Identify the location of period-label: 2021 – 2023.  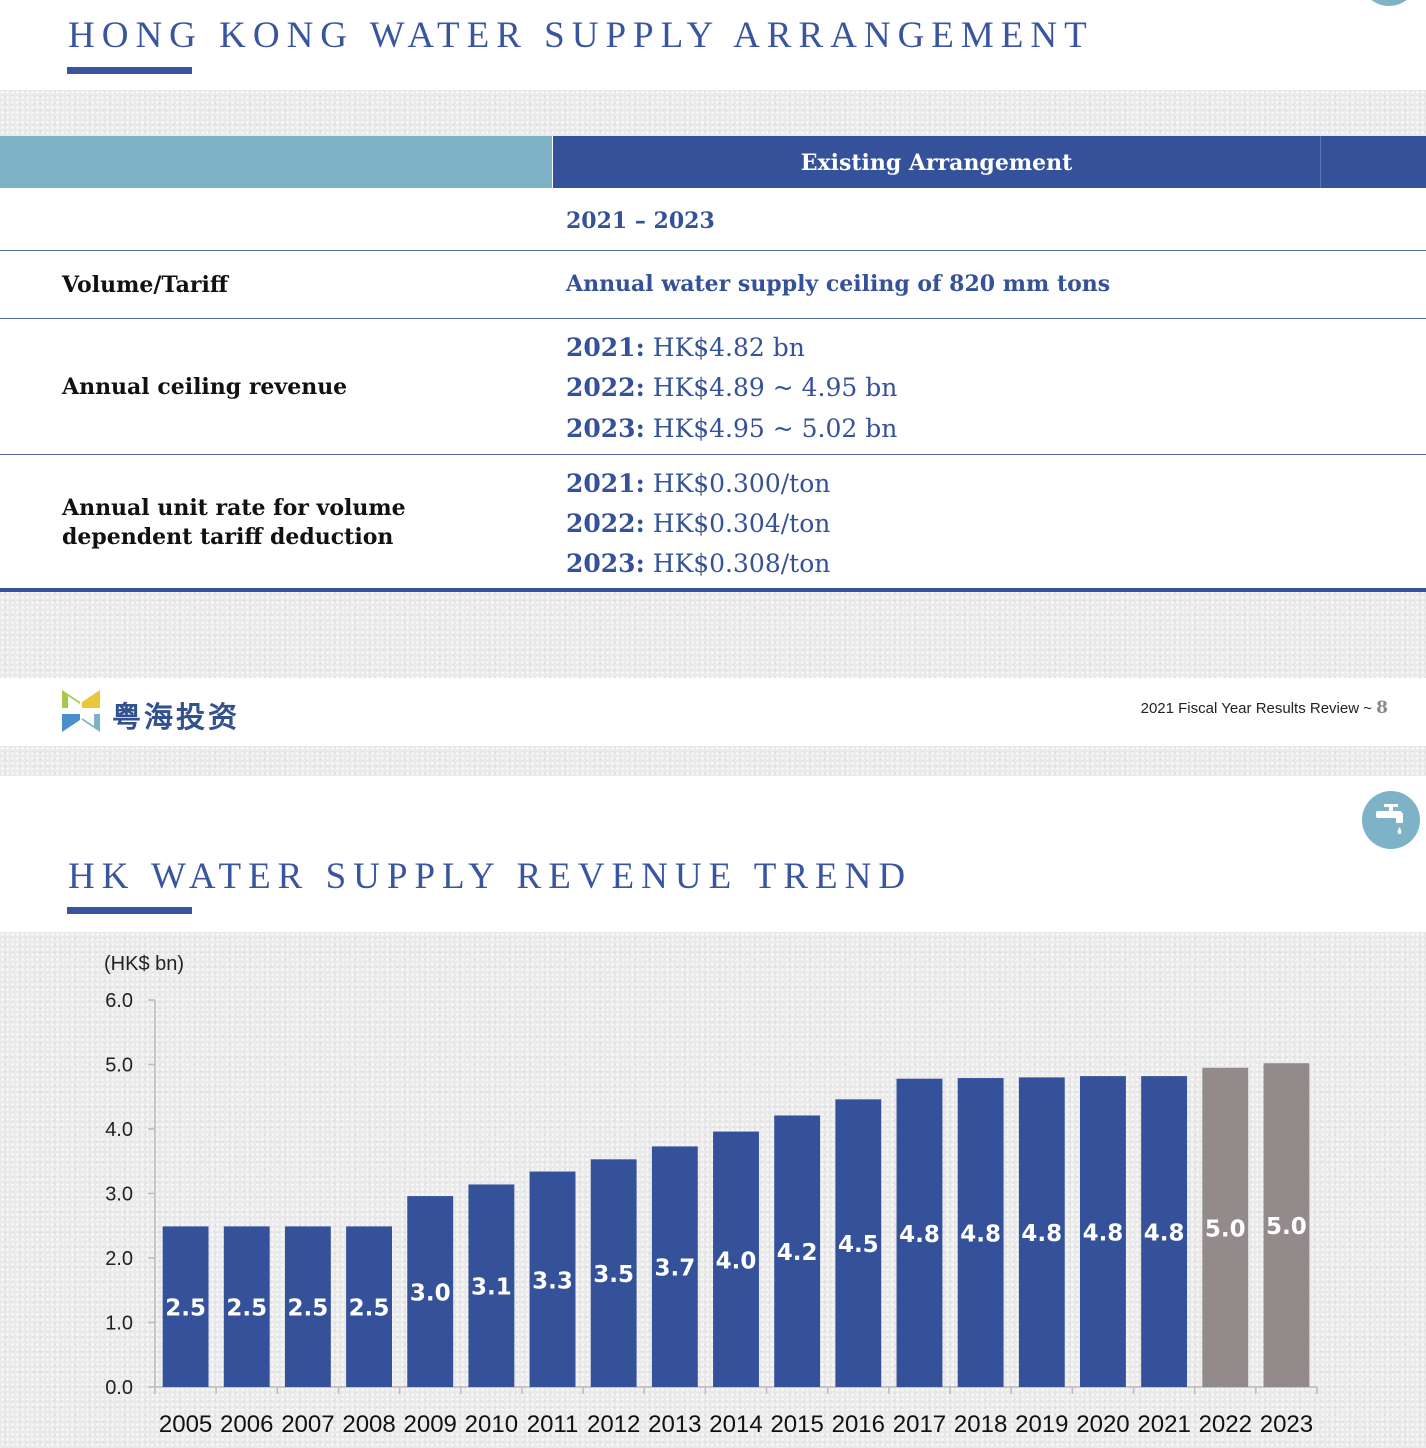
(640, 221).